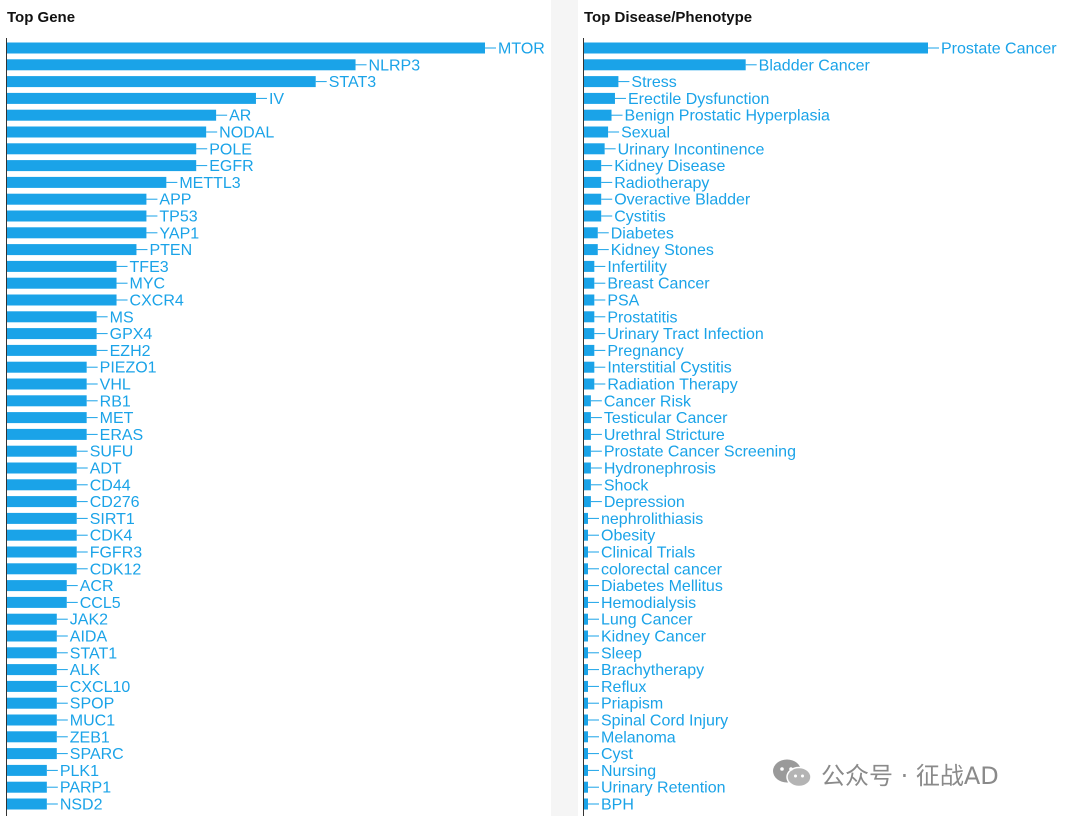 The height and width of the screenshot is (816, 1080). What do you see at coordinates (170, 250) in the screenshot?
I see `bar-label: PTEN` at bounding box center [170, 250].